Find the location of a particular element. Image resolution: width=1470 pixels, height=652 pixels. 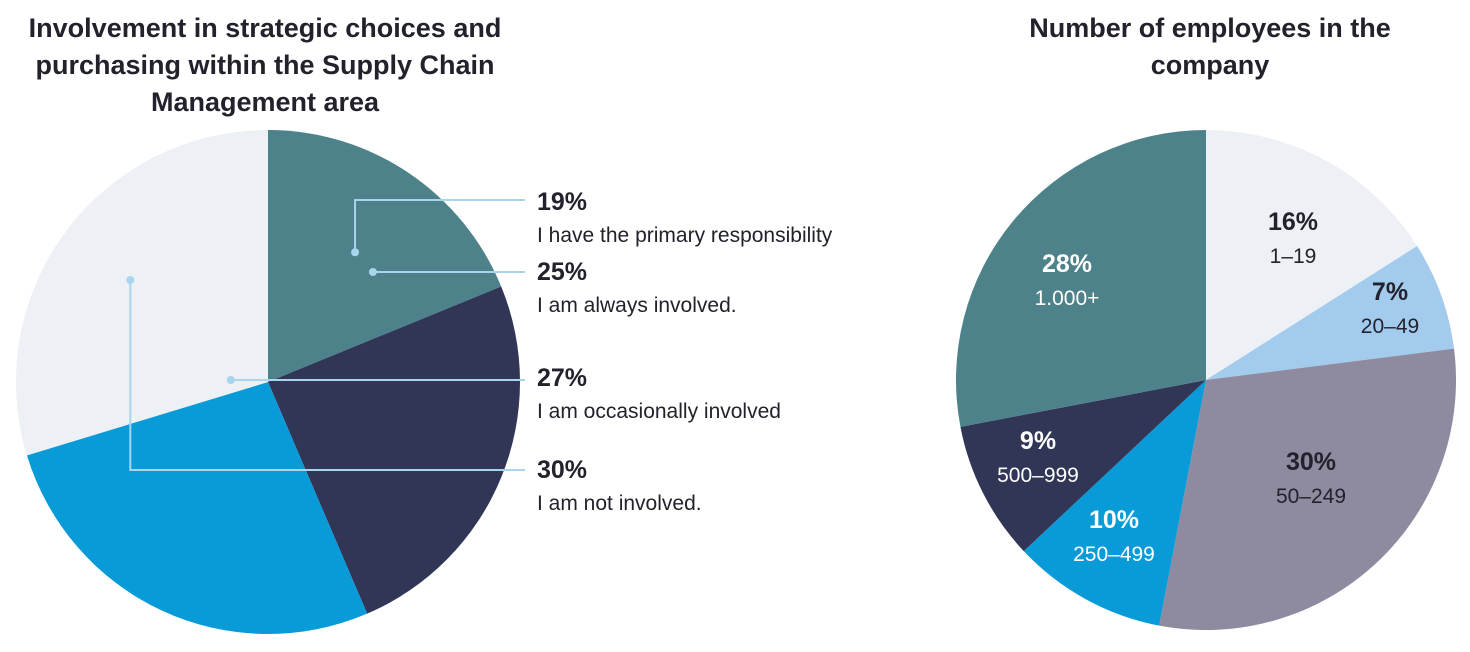

slice-label-i-am-not-involved: I am not involved. is located at coordinates (619, 503).